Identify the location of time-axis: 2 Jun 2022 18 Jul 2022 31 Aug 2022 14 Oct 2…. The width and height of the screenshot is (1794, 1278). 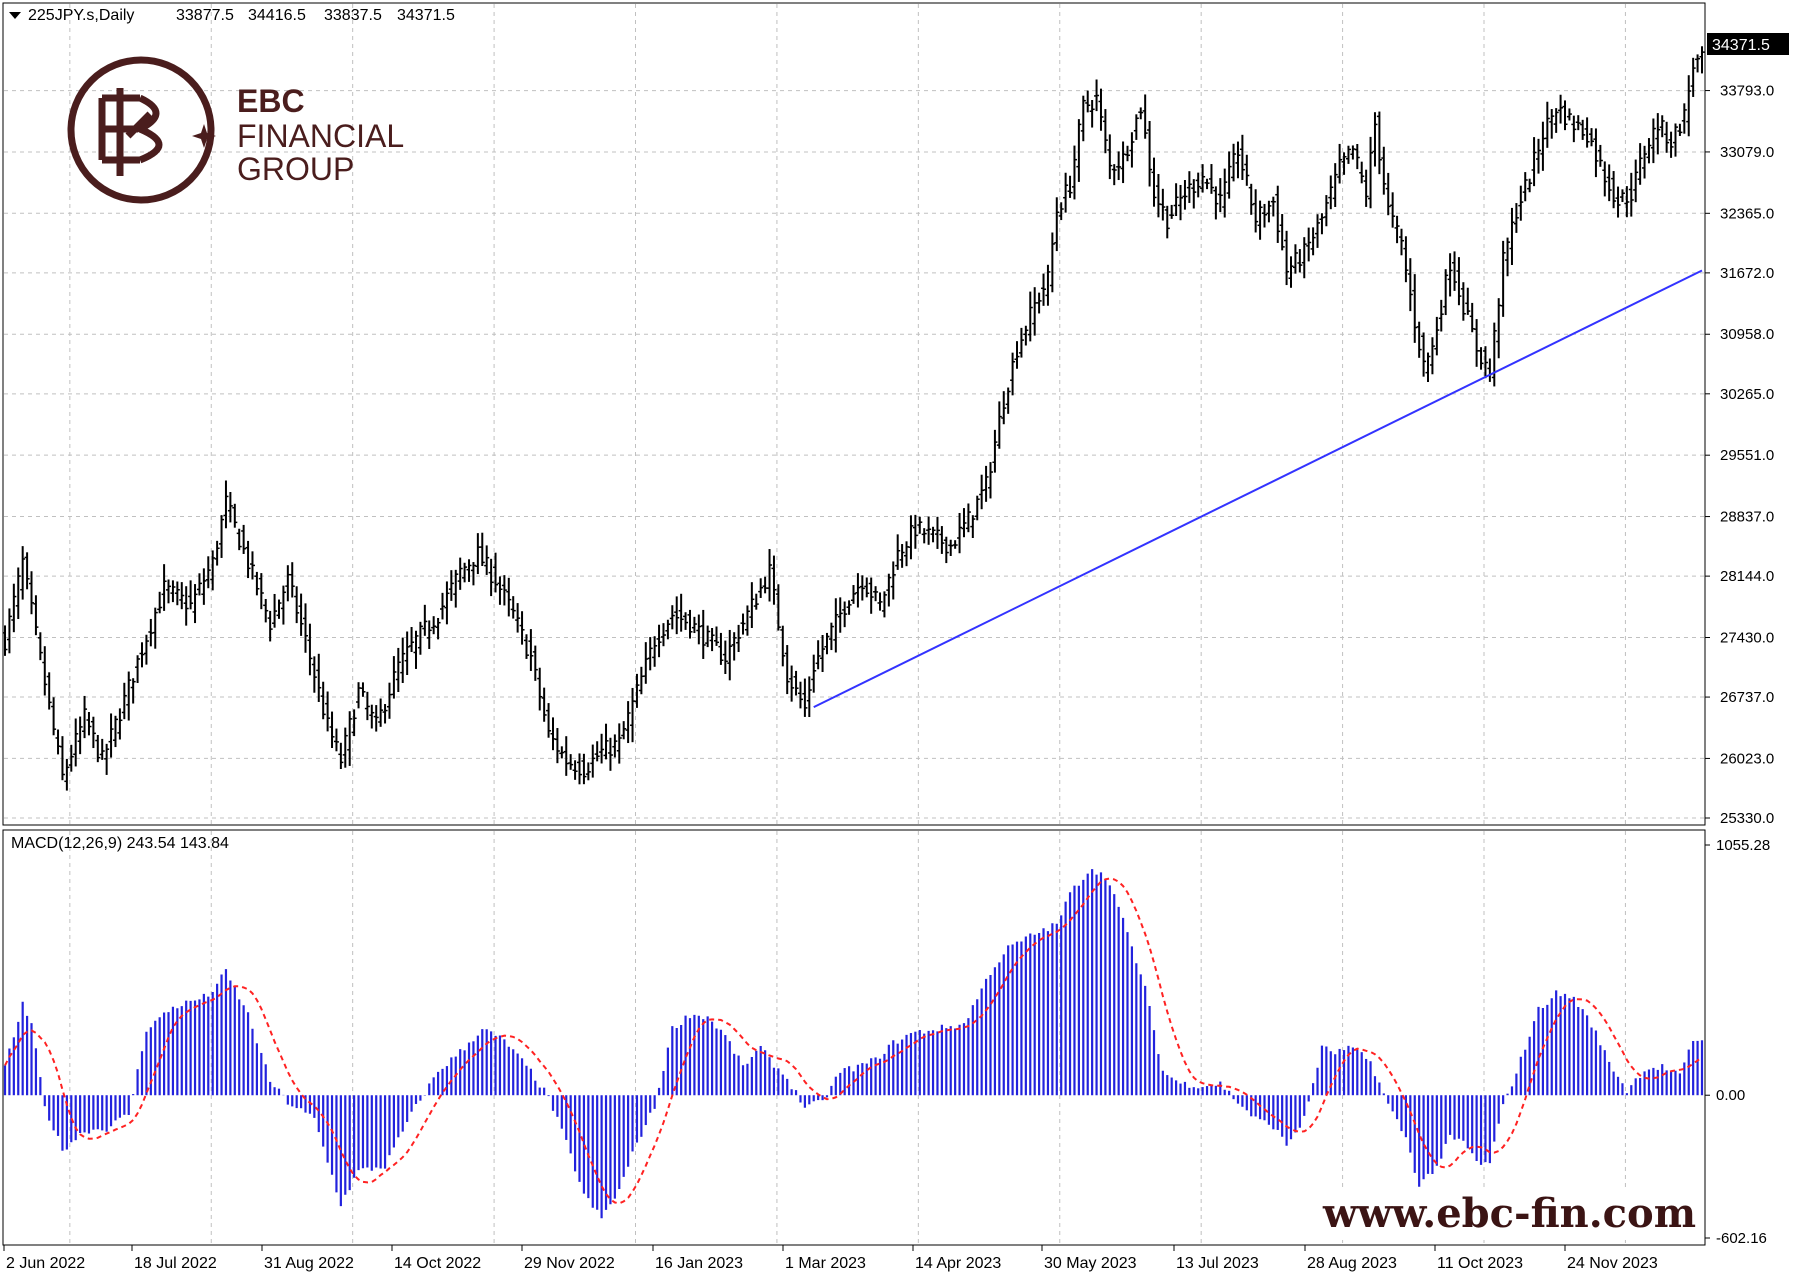
(830, 1258).